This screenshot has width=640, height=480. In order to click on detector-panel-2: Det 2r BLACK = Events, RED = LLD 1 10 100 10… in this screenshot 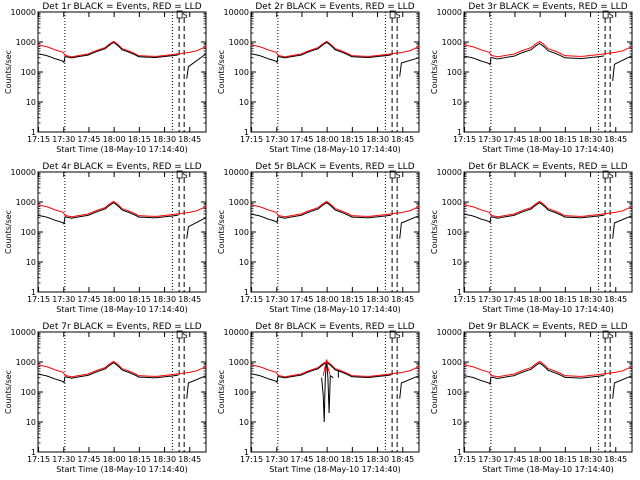, I will do `click(318, 78)`.